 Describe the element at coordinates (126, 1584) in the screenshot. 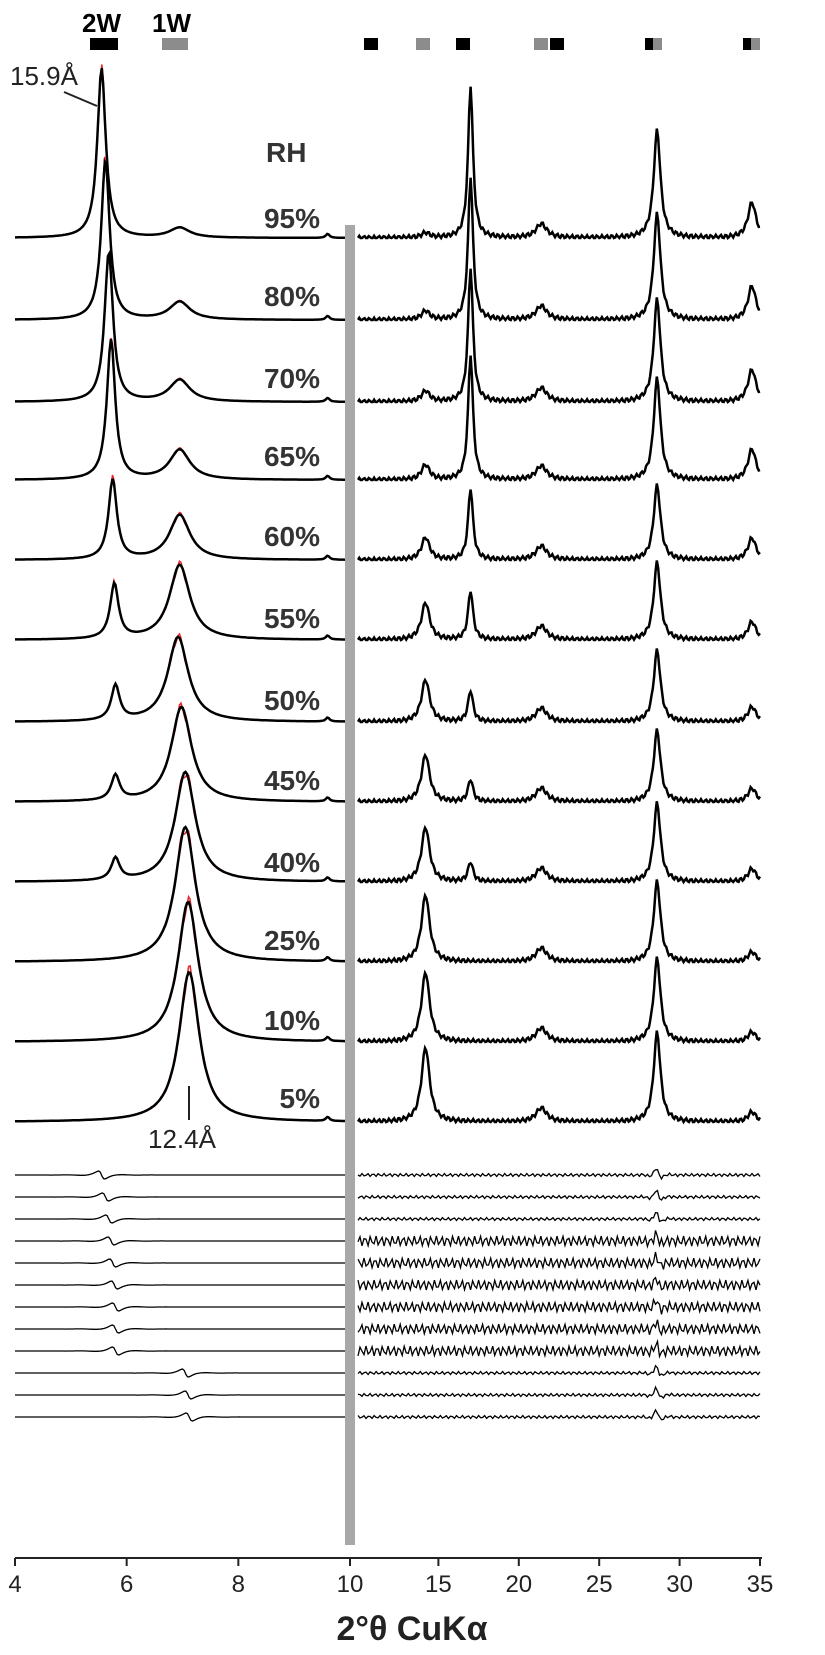

I see `x-tick-label: 6` at that location.